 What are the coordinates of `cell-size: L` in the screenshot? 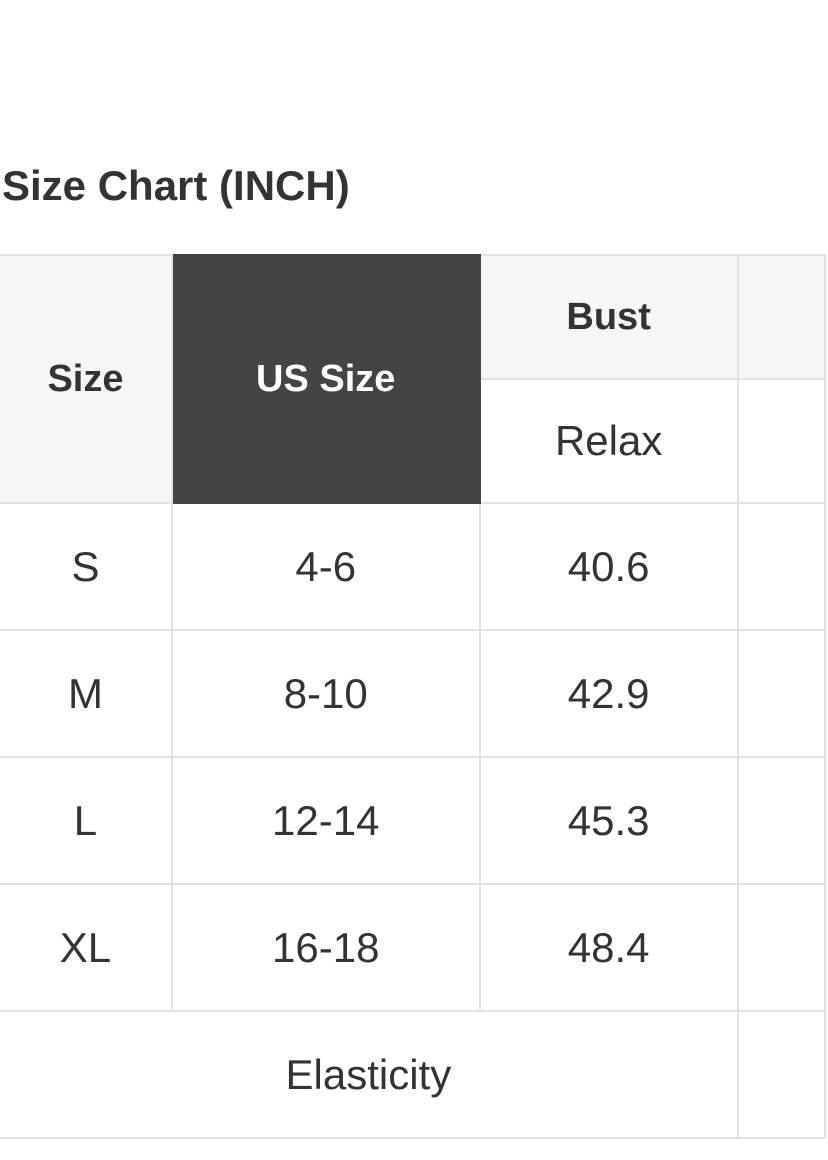 It's located at (86, 820).